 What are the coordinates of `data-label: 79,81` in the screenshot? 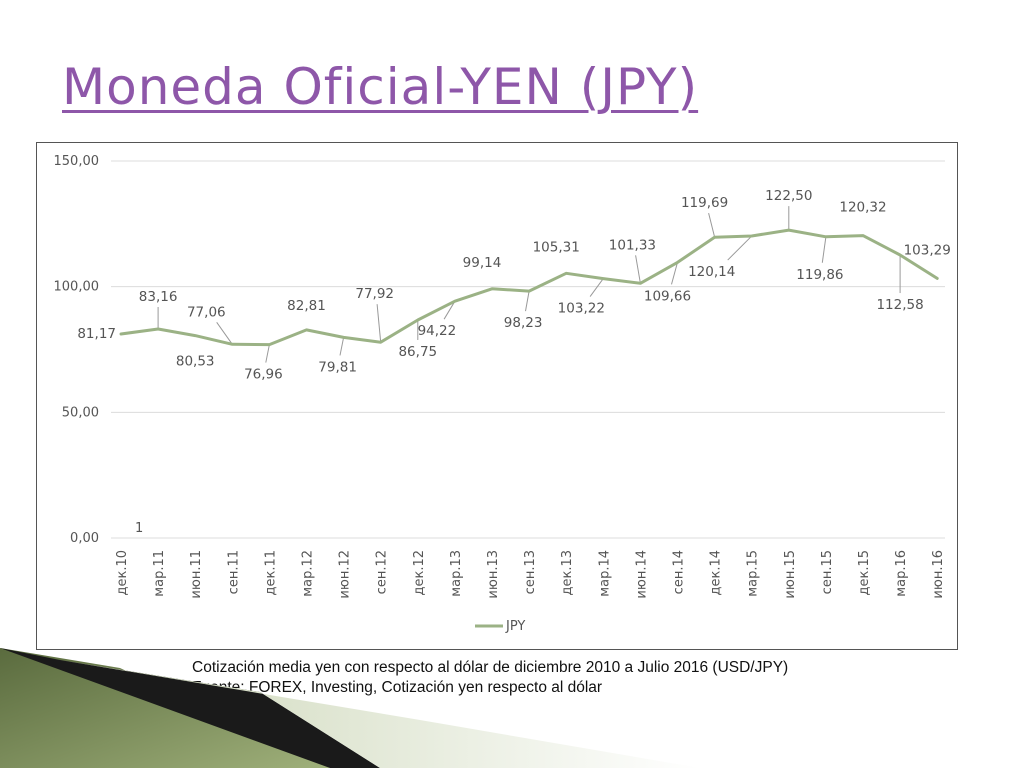 It's located at (337, 367).